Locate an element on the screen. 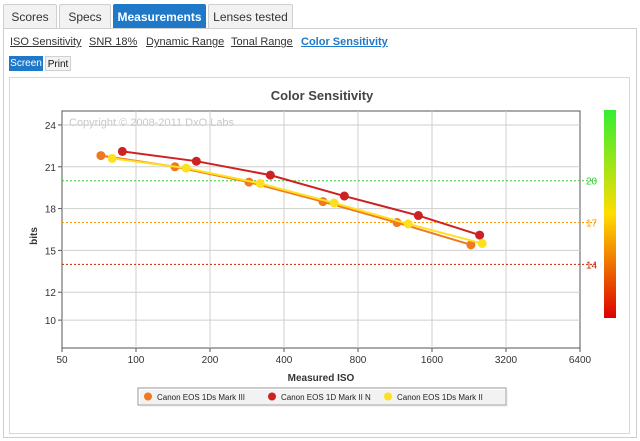 This screenshot has width=640, height=441. y-tick-label: 10 is located at coordinates (51, 321).